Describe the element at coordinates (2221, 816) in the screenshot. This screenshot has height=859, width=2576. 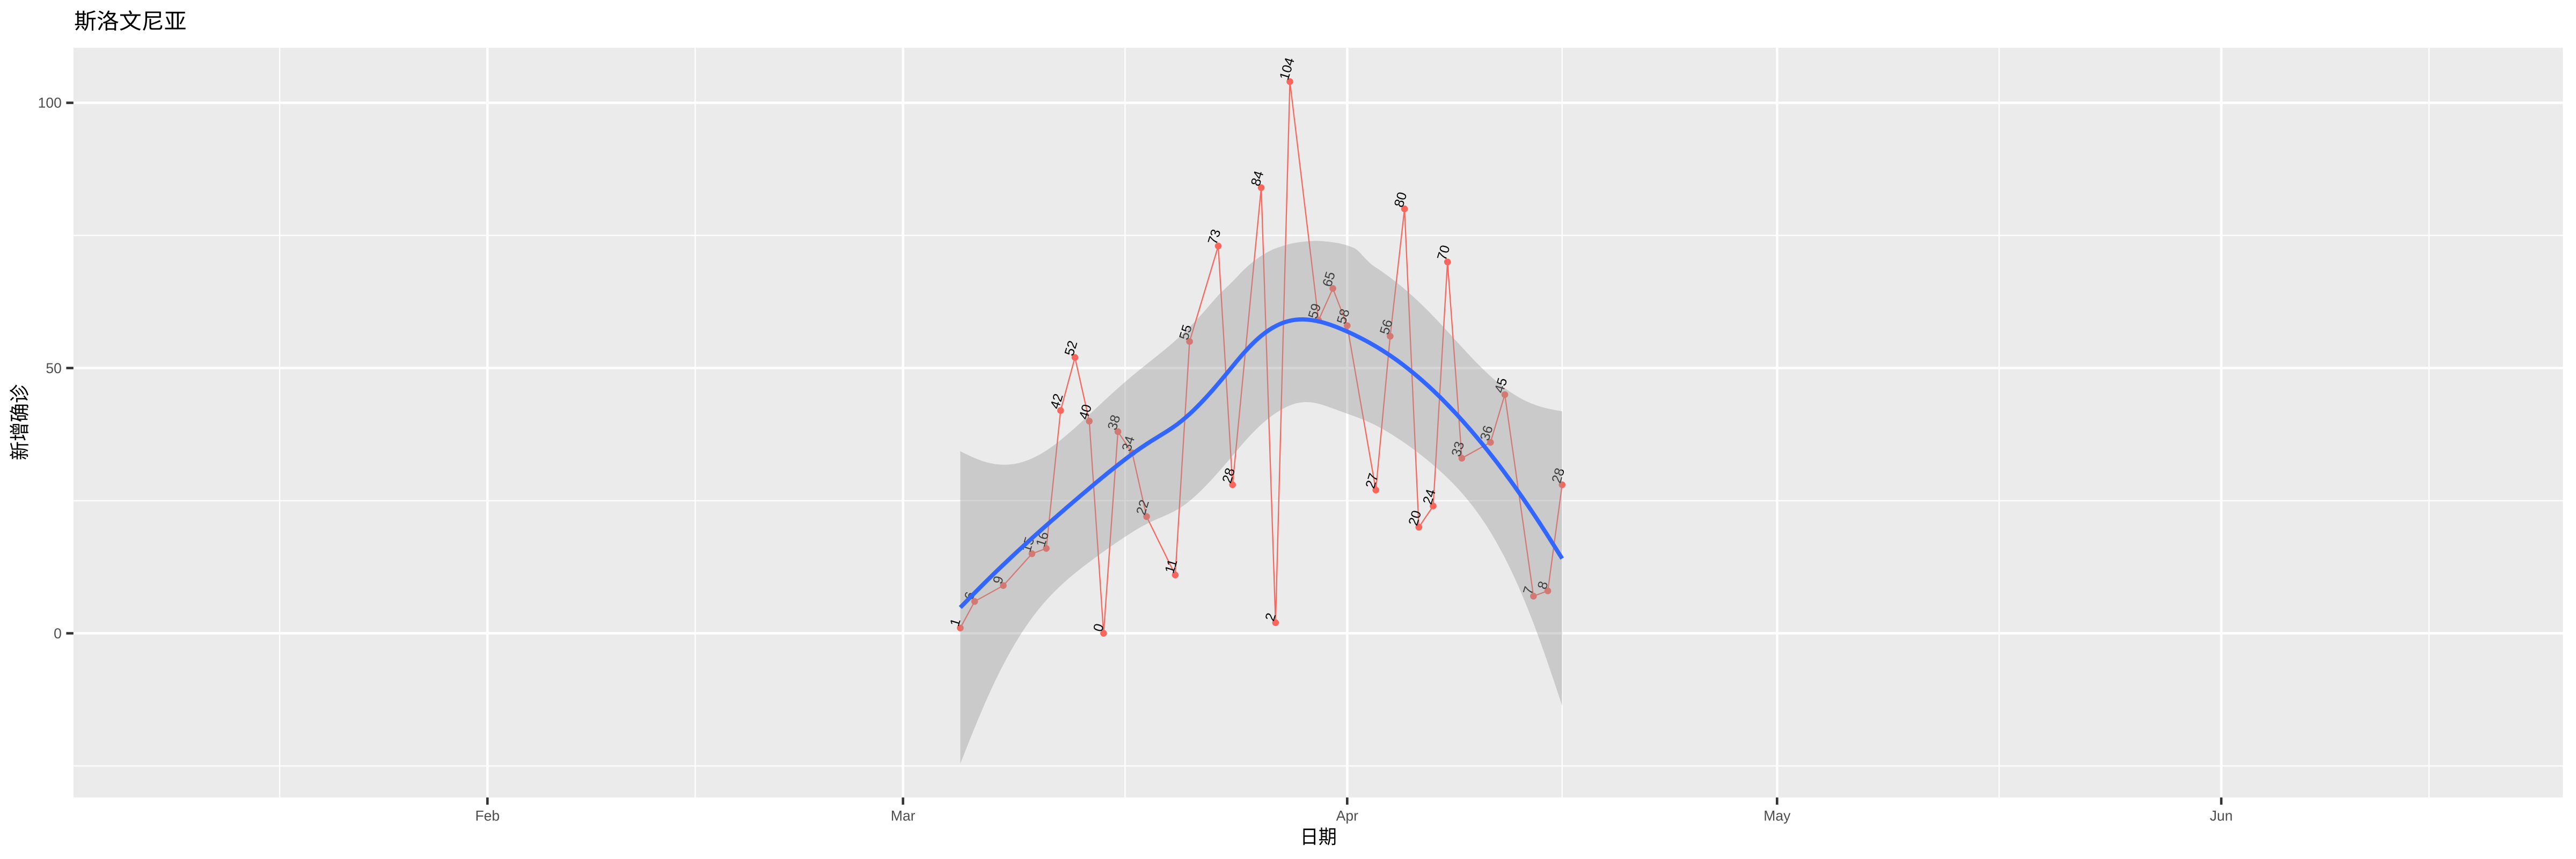
I see `svg-text: Jun` at that location.